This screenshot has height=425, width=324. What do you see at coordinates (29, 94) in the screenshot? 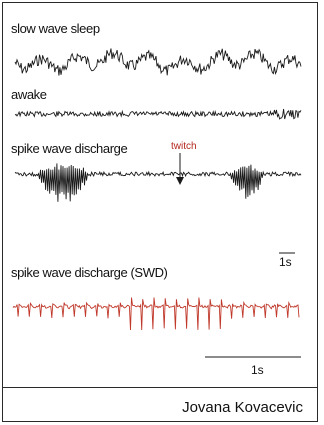
I see `trace-label-awake: awake` at bounding box center [29, 94].